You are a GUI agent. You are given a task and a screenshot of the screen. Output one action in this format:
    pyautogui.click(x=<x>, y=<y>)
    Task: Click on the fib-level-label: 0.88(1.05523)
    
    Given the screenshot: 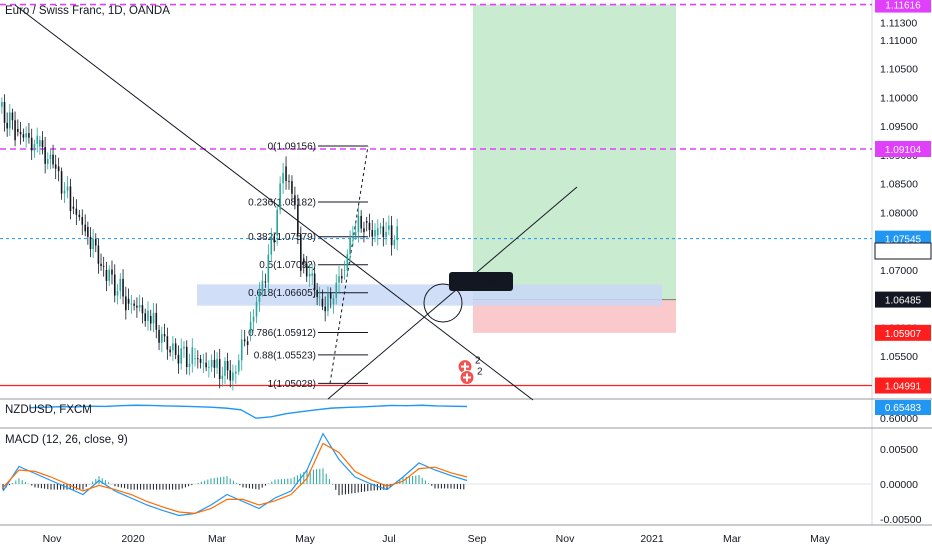 What is the action you would take?
    pyautogui.click(x=285, y=355)
    